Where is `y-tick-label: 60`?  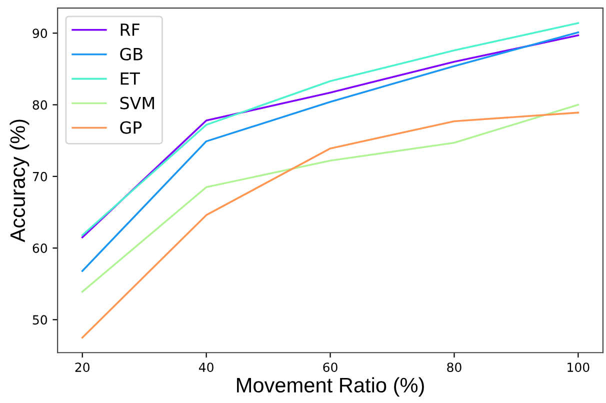
y-tick-label: 60 is located at coordinates (40, 248).